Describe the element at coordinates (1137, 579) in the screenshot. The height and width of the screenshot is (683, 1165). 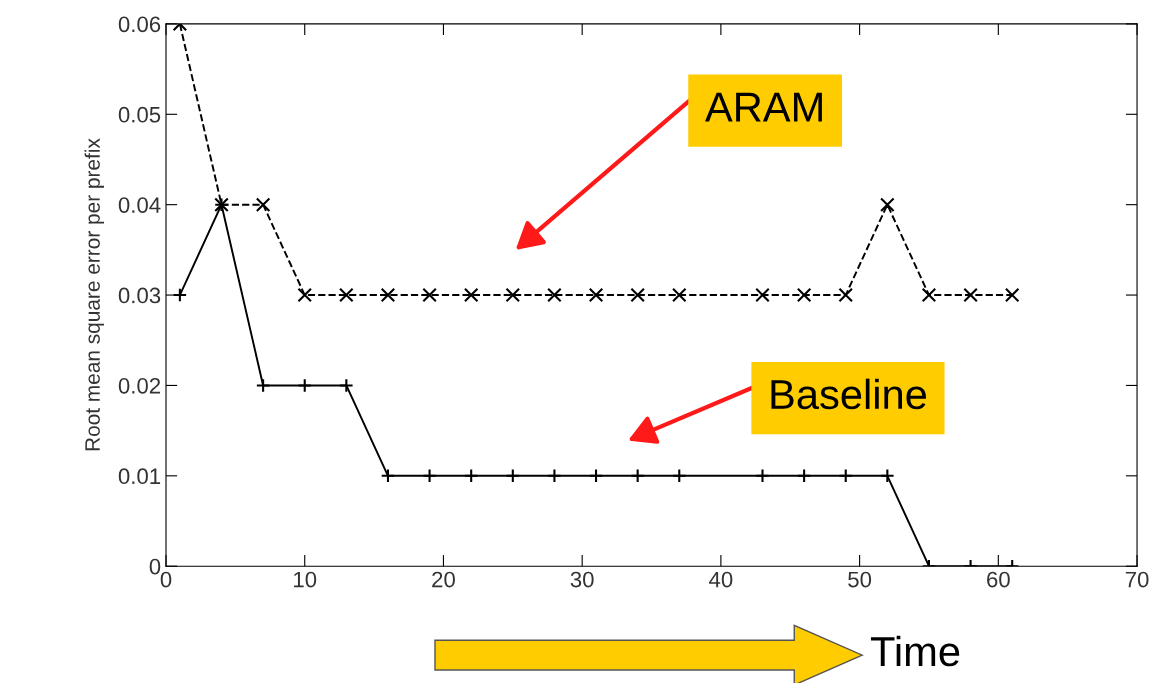
I see `x-tick-label: 70` at that location.